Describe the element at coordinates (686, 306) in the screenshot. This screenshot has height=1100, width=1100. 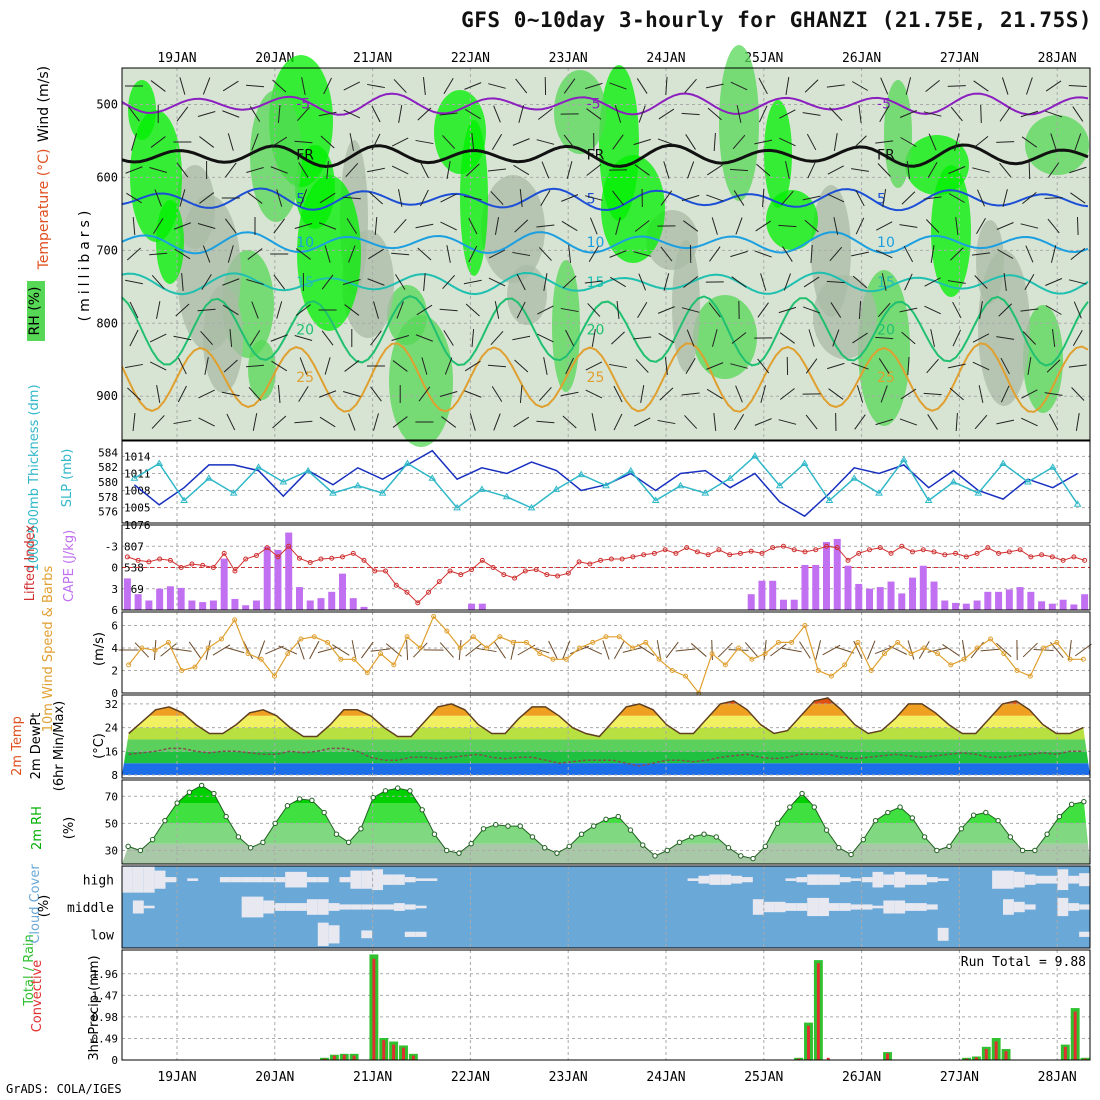
I see `rh-shade-region` at that location.